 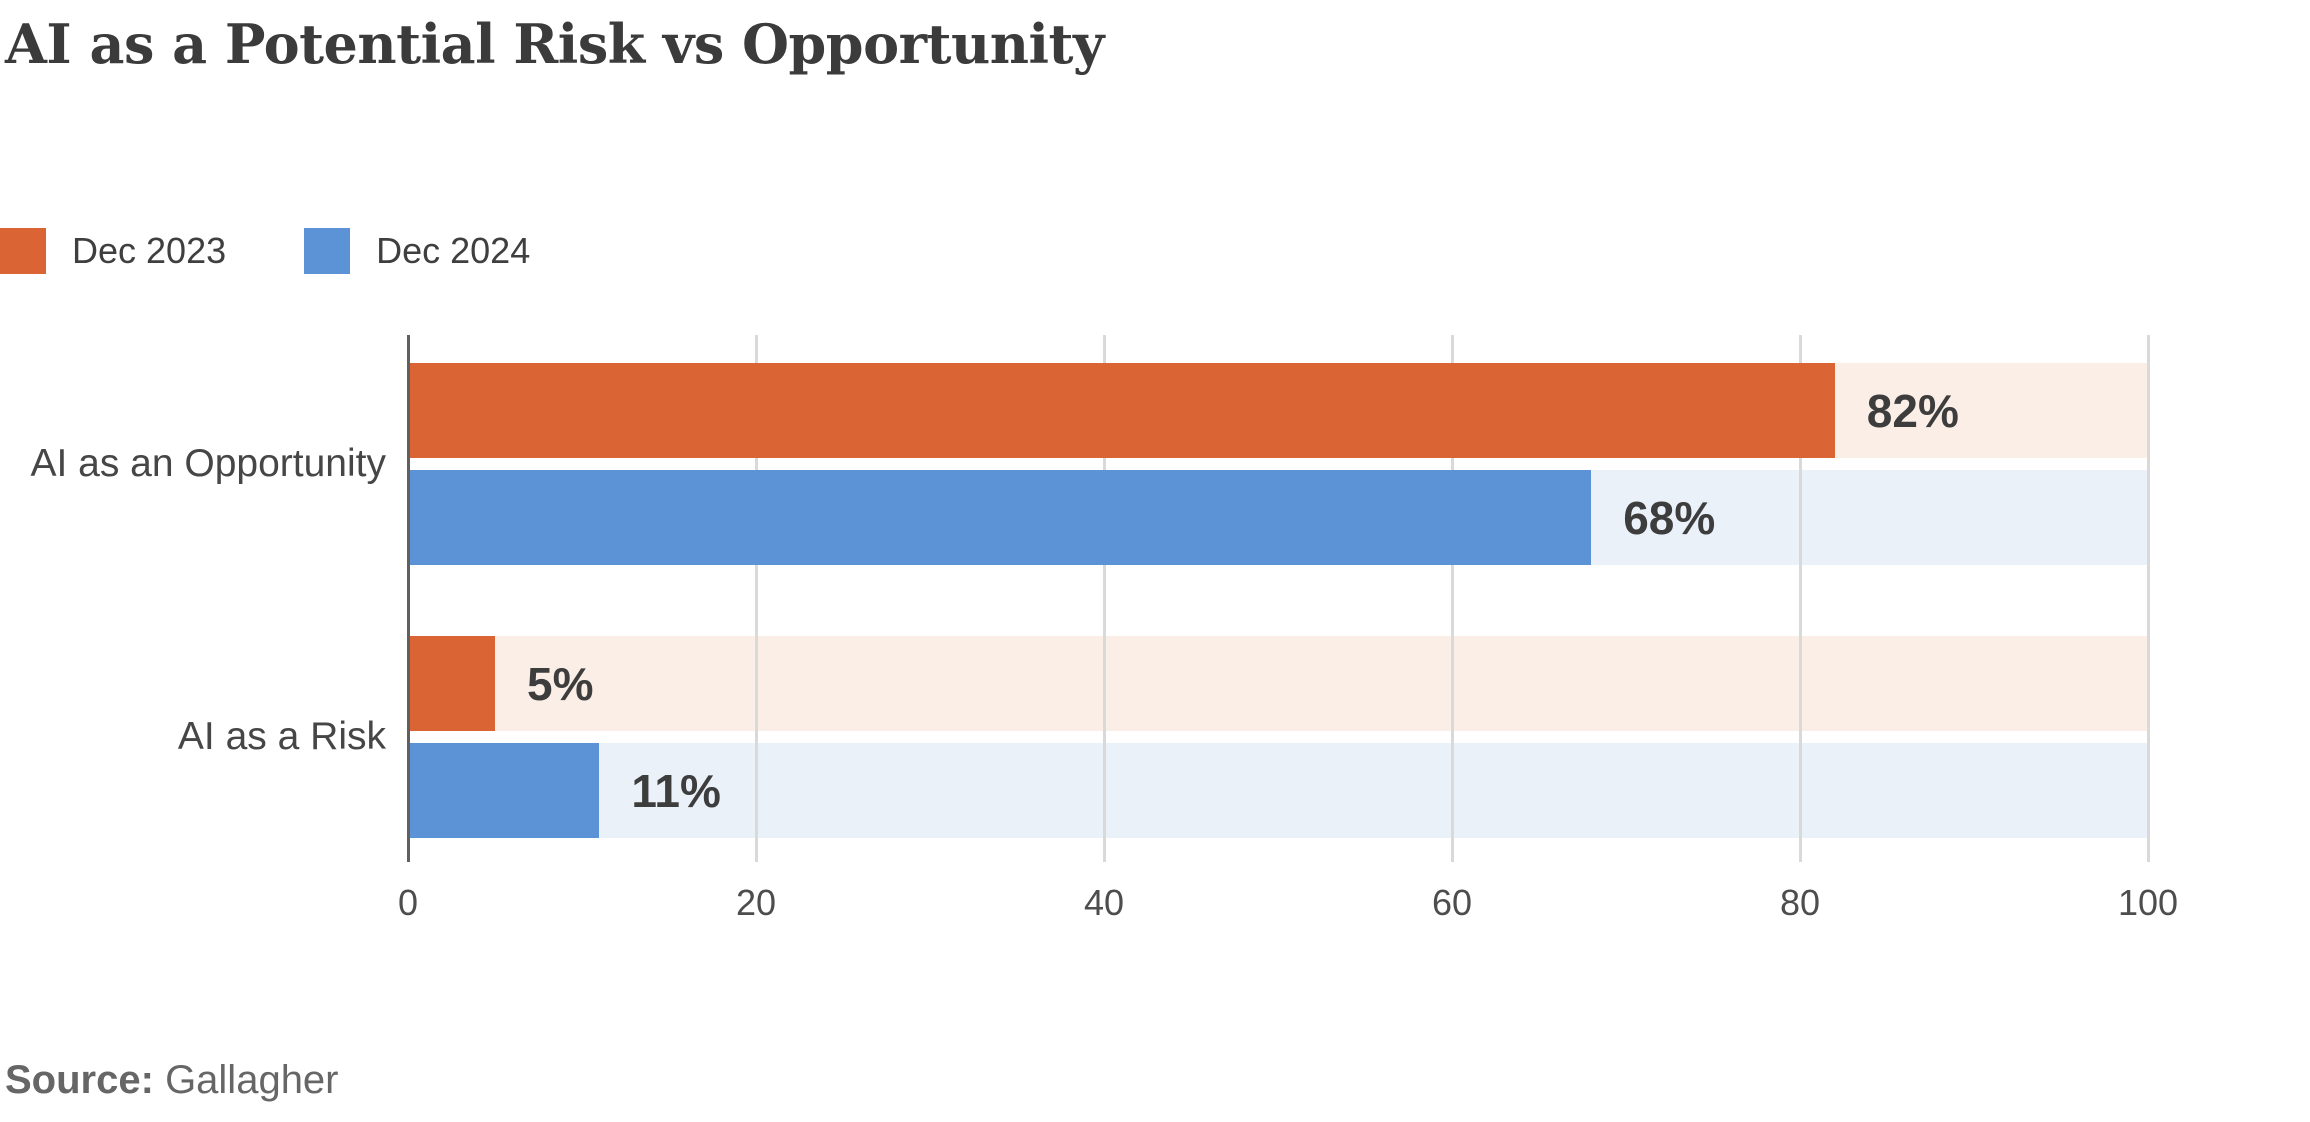 I want to click on x-tick-label-20: 20, so click(x=756, y=902).